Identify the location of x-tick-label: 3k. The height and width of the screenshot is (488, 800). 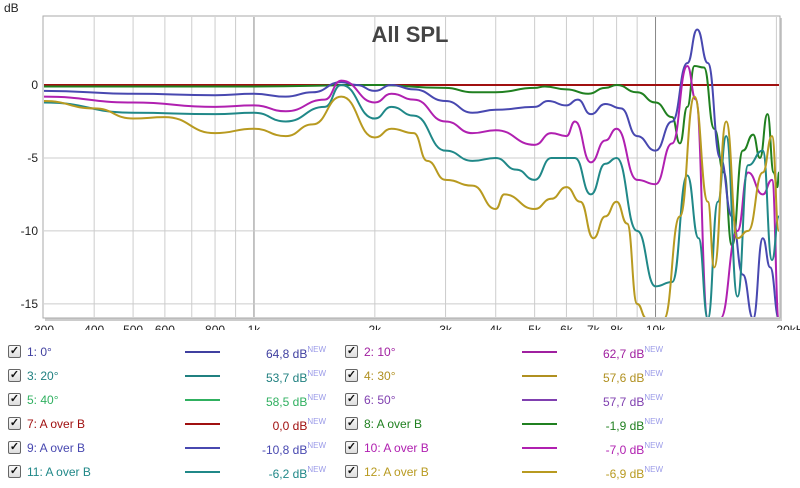
(446, 326).